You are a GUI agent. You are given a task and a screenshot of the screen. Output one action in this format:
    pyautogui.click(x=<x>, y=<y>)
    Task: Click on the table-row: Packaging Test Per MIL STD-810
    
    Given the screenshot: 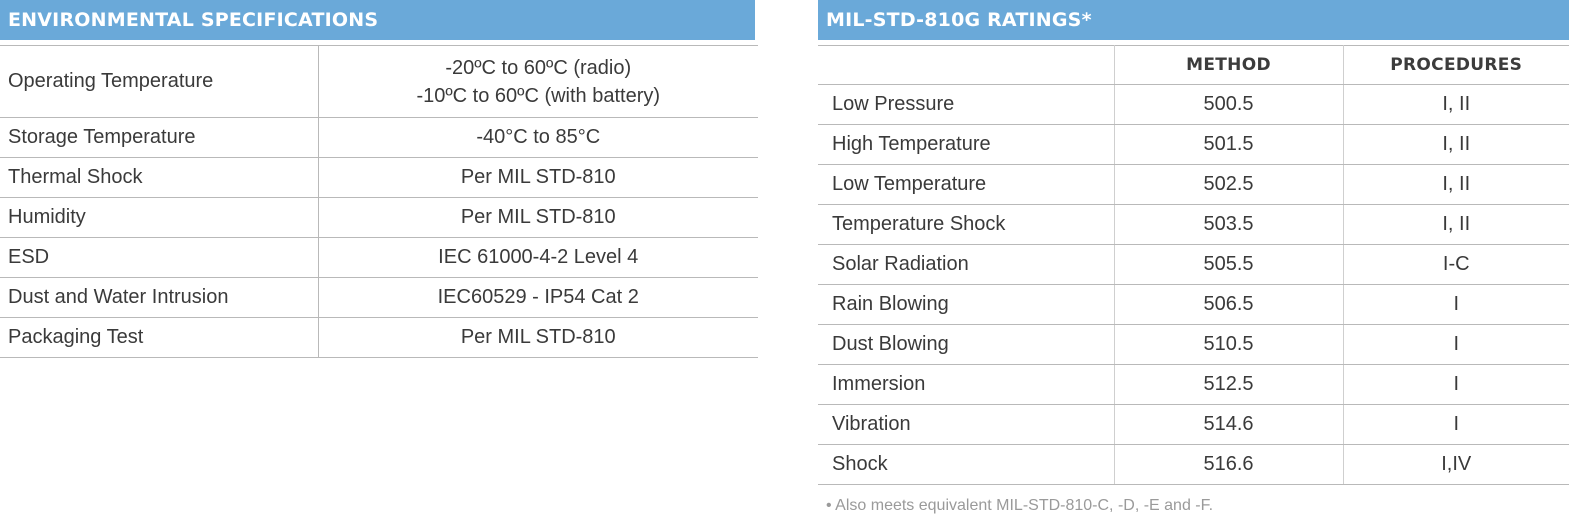 What is the action you would take?
    pyautogui.click(x=379, y=337)
    